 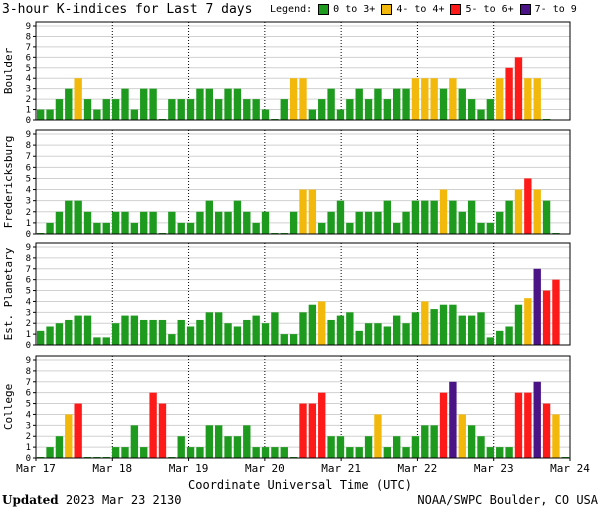 What do you see at coordinates (456, 9) in the screenshot?
I see `legend-swatch-red` at bounding box center [456, 9].